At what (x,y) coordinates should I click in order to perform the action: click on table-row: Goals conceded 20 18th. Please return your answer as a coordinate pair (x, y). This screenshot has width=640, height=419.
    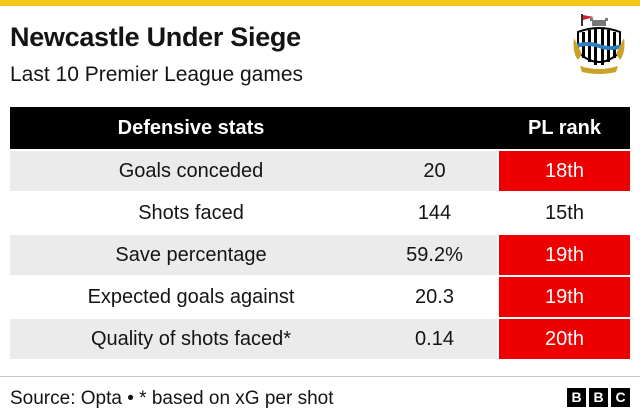
    Looking at the image, I should click on (320, 171).